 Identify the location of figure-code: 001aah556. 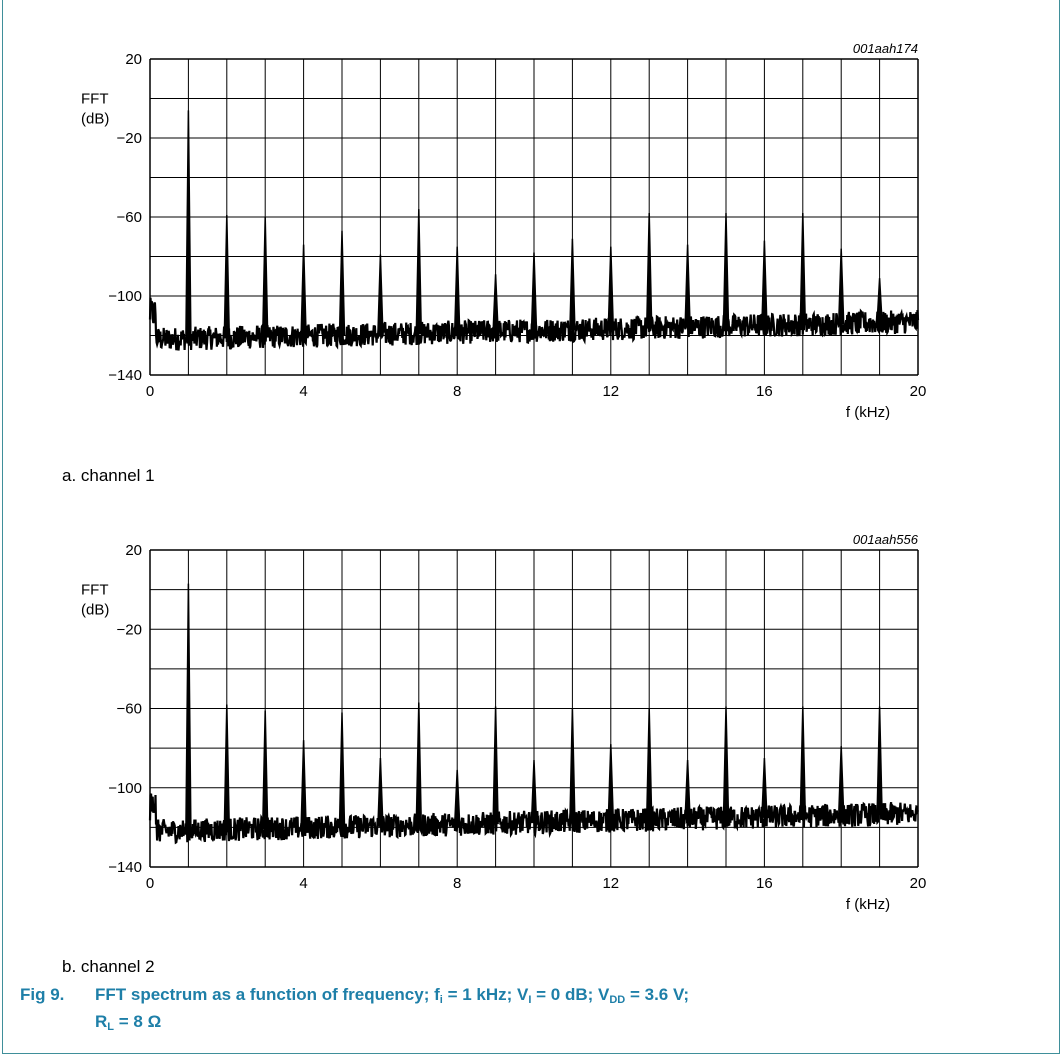
(886, 539).